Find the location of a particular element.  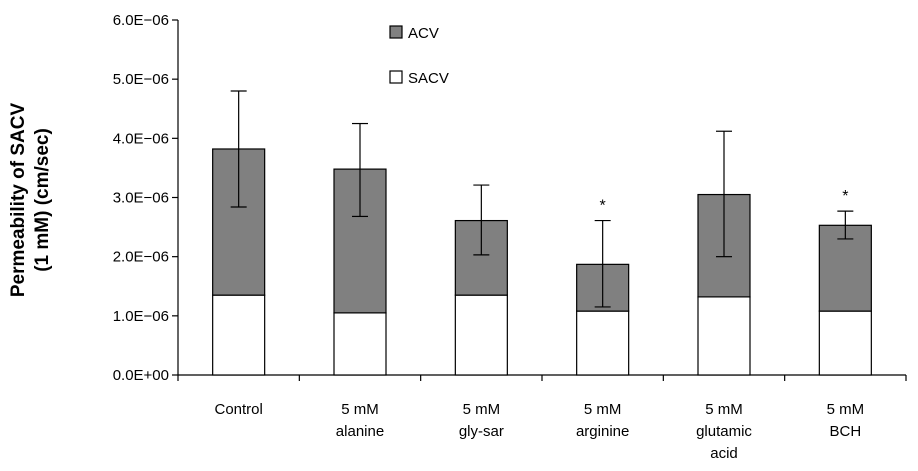

legend: ACV SACV is located at coordinates (419, 56).